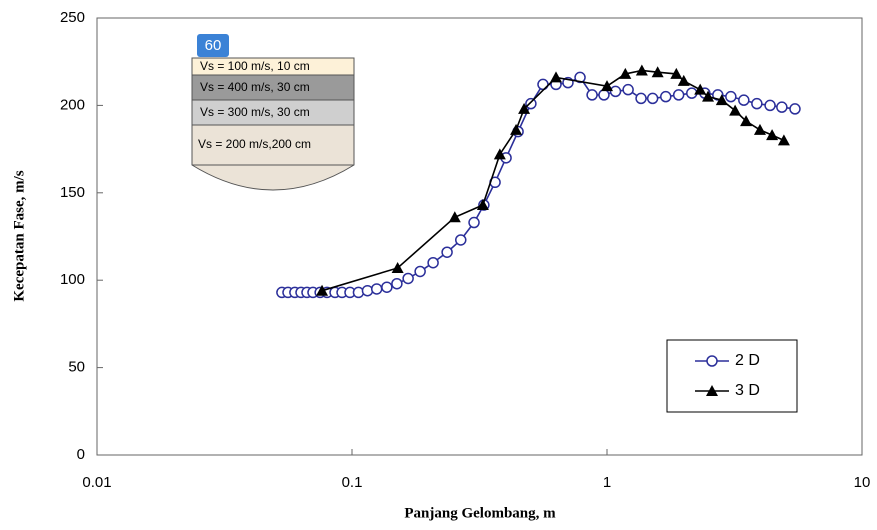 This screenshot has width=877, height=530. What do you see at coordinates (862, 482) in the screenshot?
I see `x-tick-label: 10` at bounding box center [862, 482].